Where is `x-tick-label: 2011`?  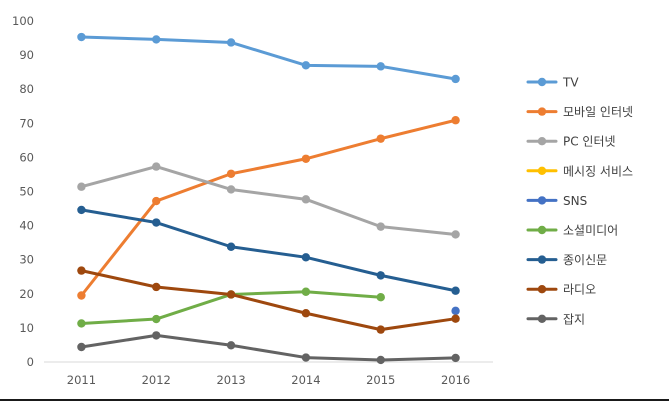 x-tick-label: 2011 is located at coordinates (81, 380).